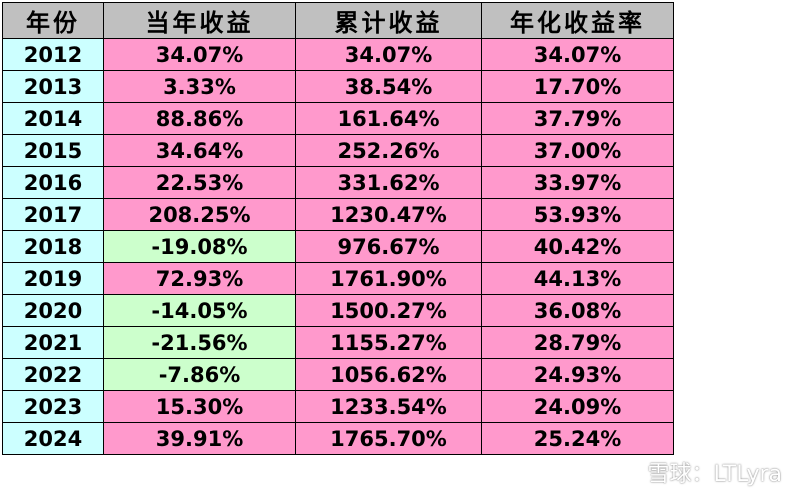 The width and height of the screenshot is (800, 498). I want to click on annual-return-cell: 39.91%, so click(199, 438).